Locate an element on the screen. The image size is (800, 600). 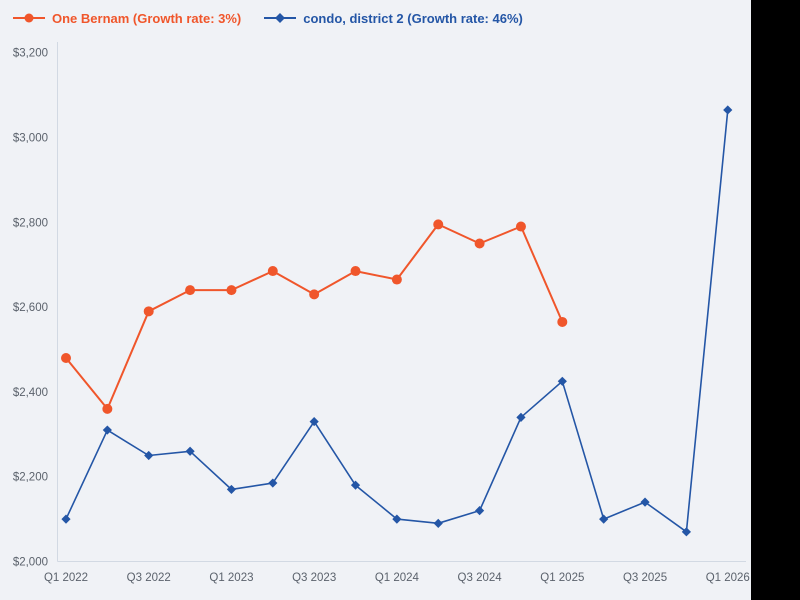
x-axis-tick-label: Q1 2022 is located at coordinates (66, 578).